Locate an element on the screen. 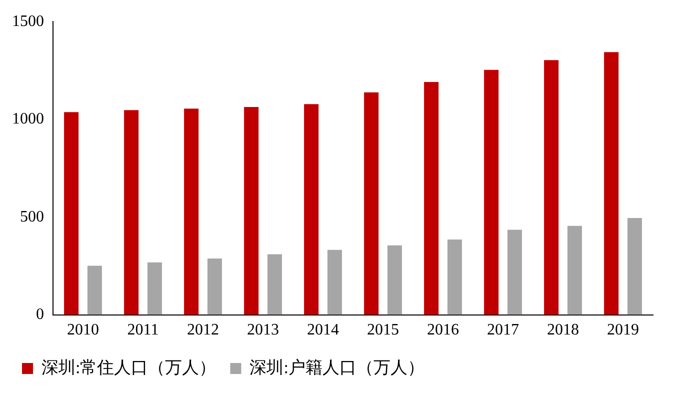  x-tick-label: 2012 is located at coordinates (203, 330).